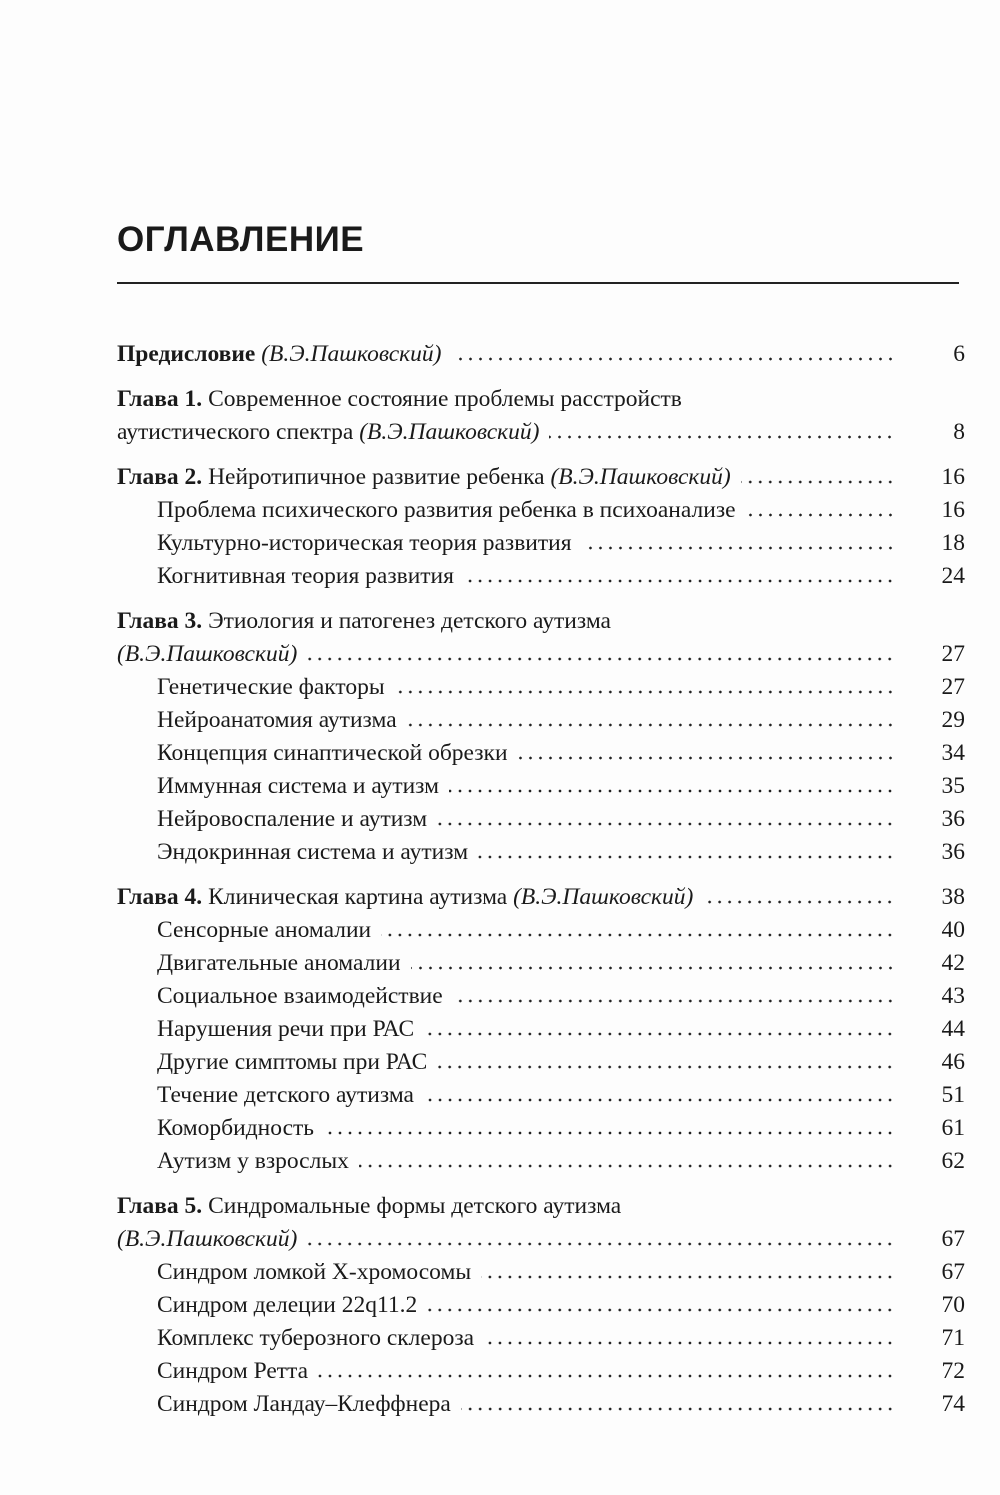  I want to click on subsection-title: Сенсорные аномалии, so click(264, 930).